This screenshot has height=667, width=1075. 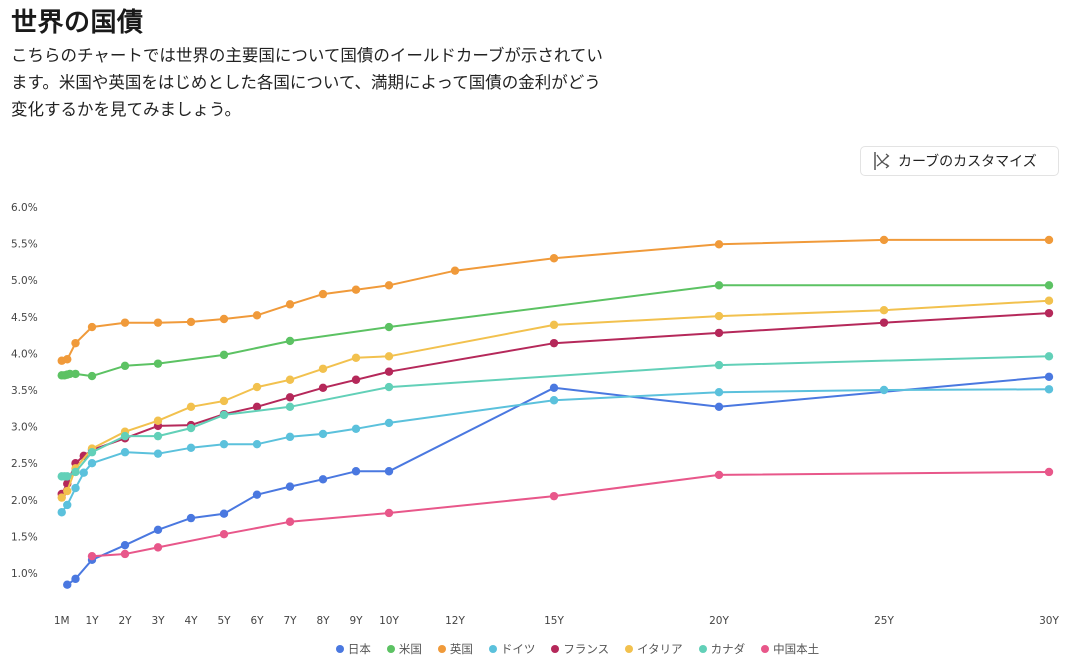 I want to click on legend-item: 日本, so click(x=353, y=649).